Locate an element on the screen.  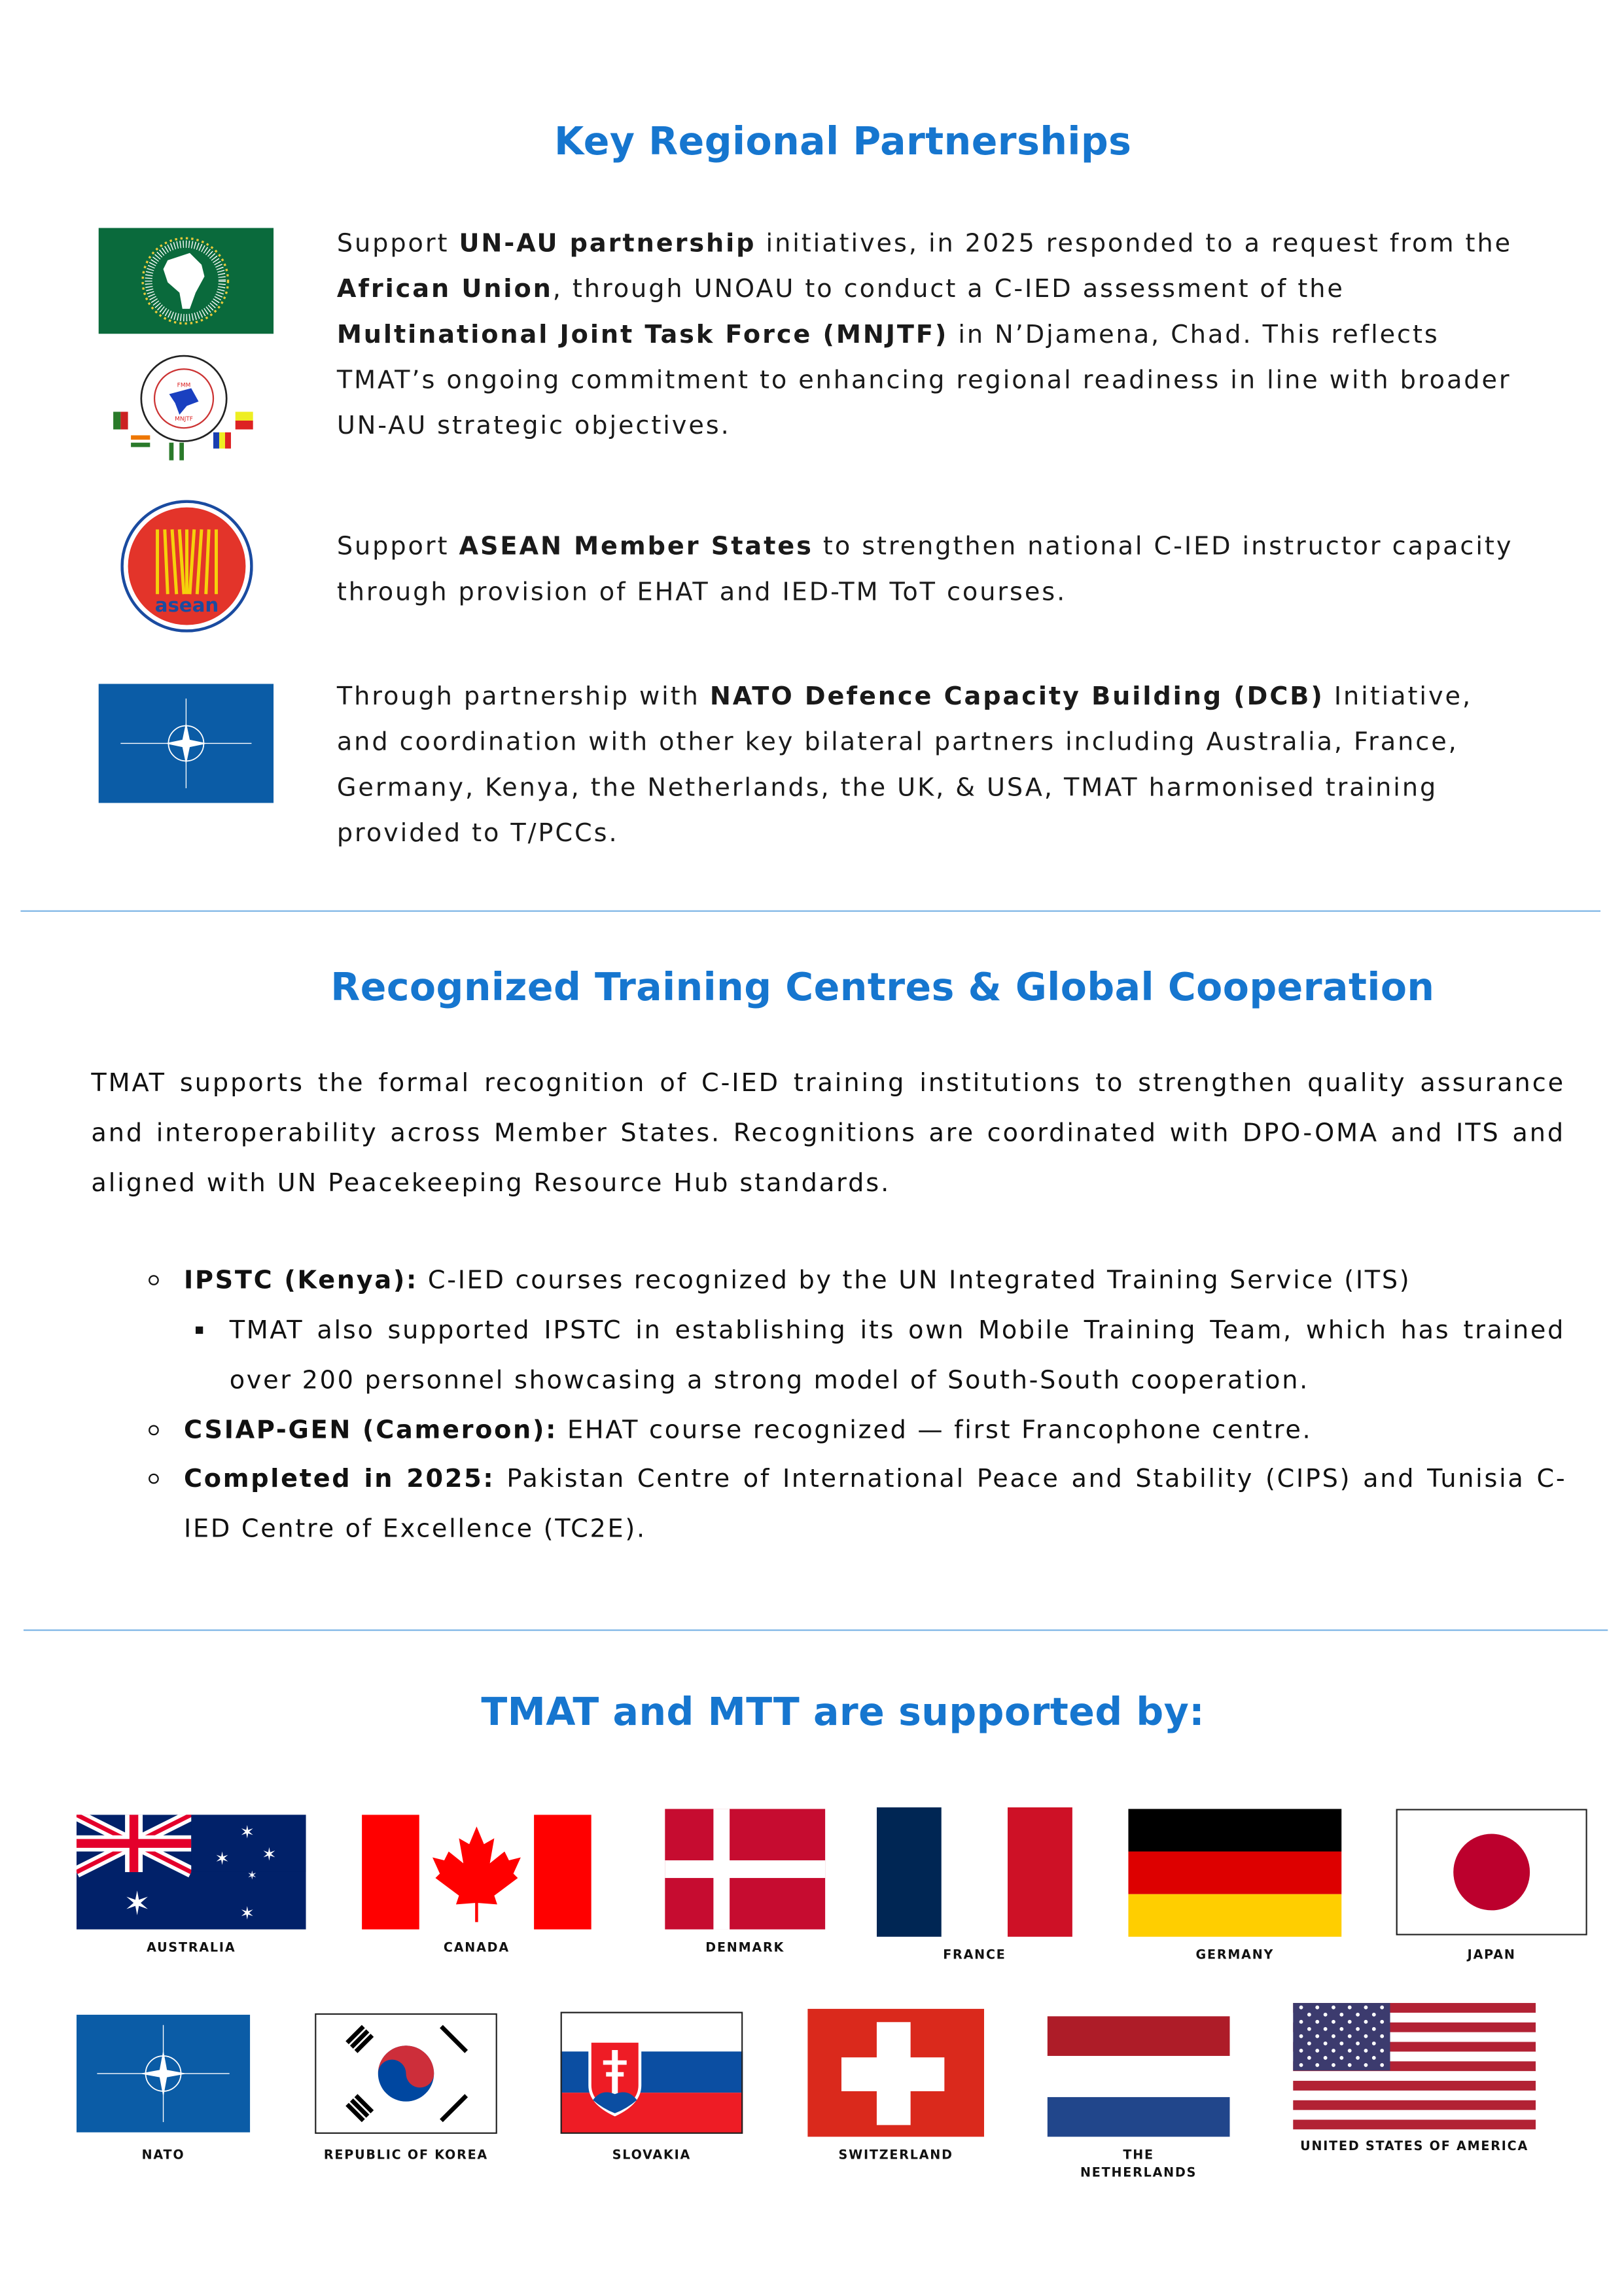
flag-label: DENMARK is located at coordinates (745, 1949).